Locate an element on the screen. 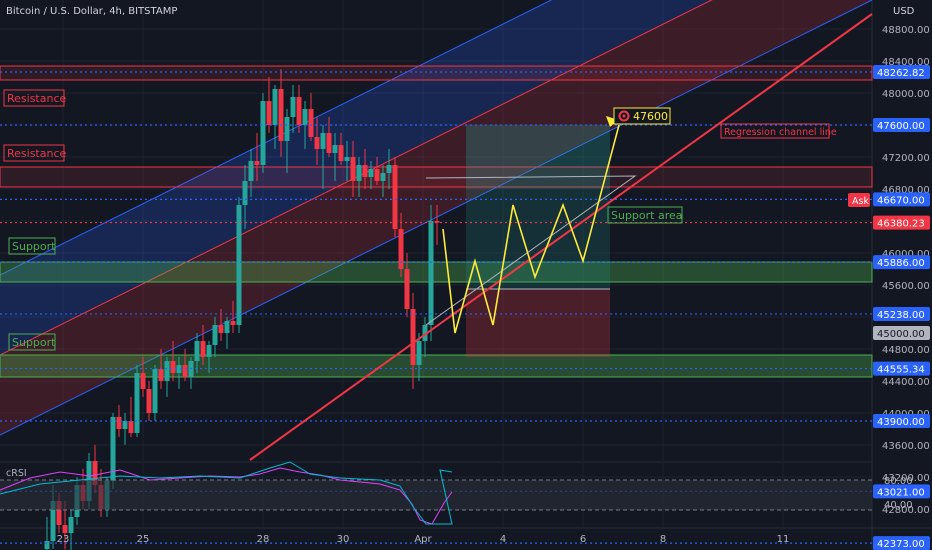 The height and width of the screenshot is (550, 932). crsi-title: cRSI is located at coordinates (16, 473).